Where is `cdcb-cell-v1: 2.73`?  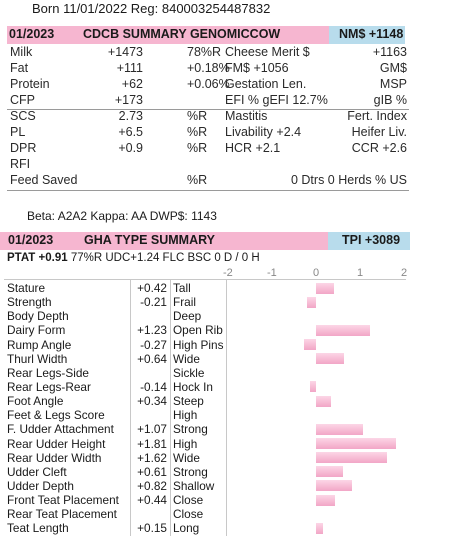
cdcb-cell-v1: 2.73 is located at coordinates (130, 116).